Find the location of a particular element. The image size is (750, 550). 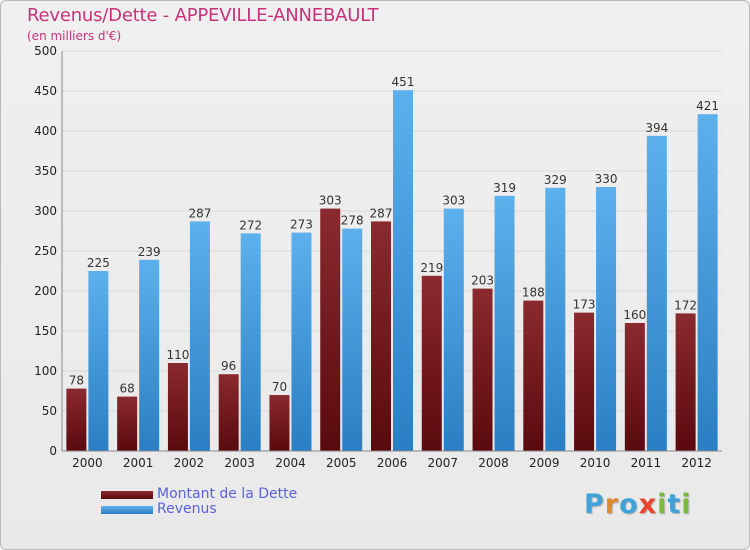

x-tick-label-2012: 2012 is located at coordinates (696, 463).